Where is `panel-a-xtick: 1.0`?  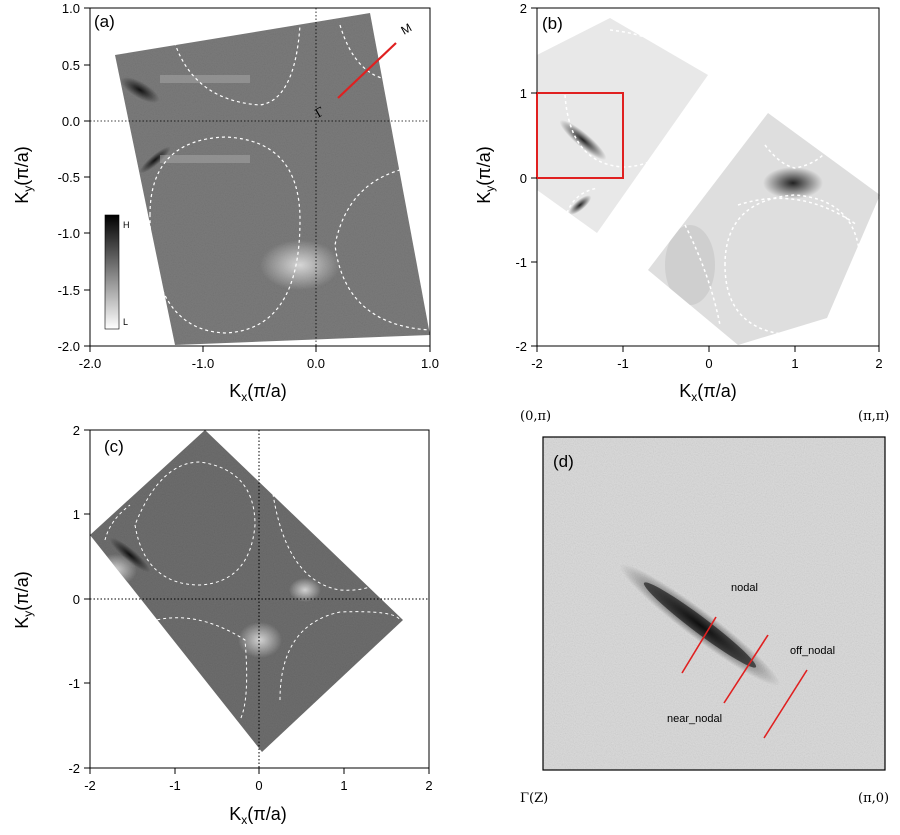 panel-a-xtick: 1.0 is located at coordinates (430, 363).